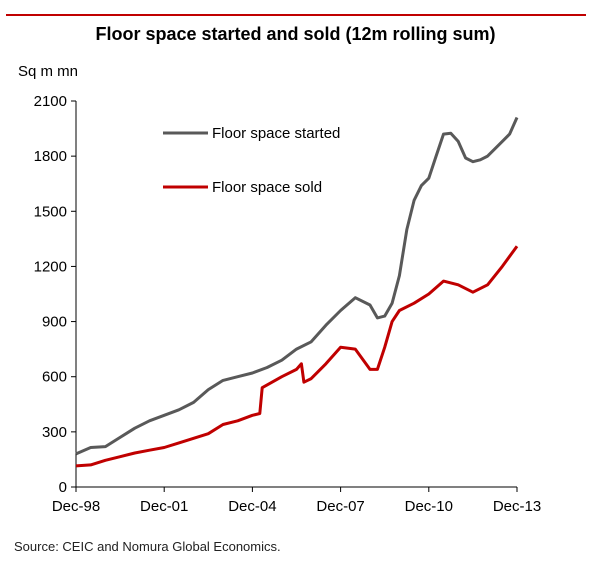  I want to click on y-axis-unit-label: Sq m mn, so click(48, 71).